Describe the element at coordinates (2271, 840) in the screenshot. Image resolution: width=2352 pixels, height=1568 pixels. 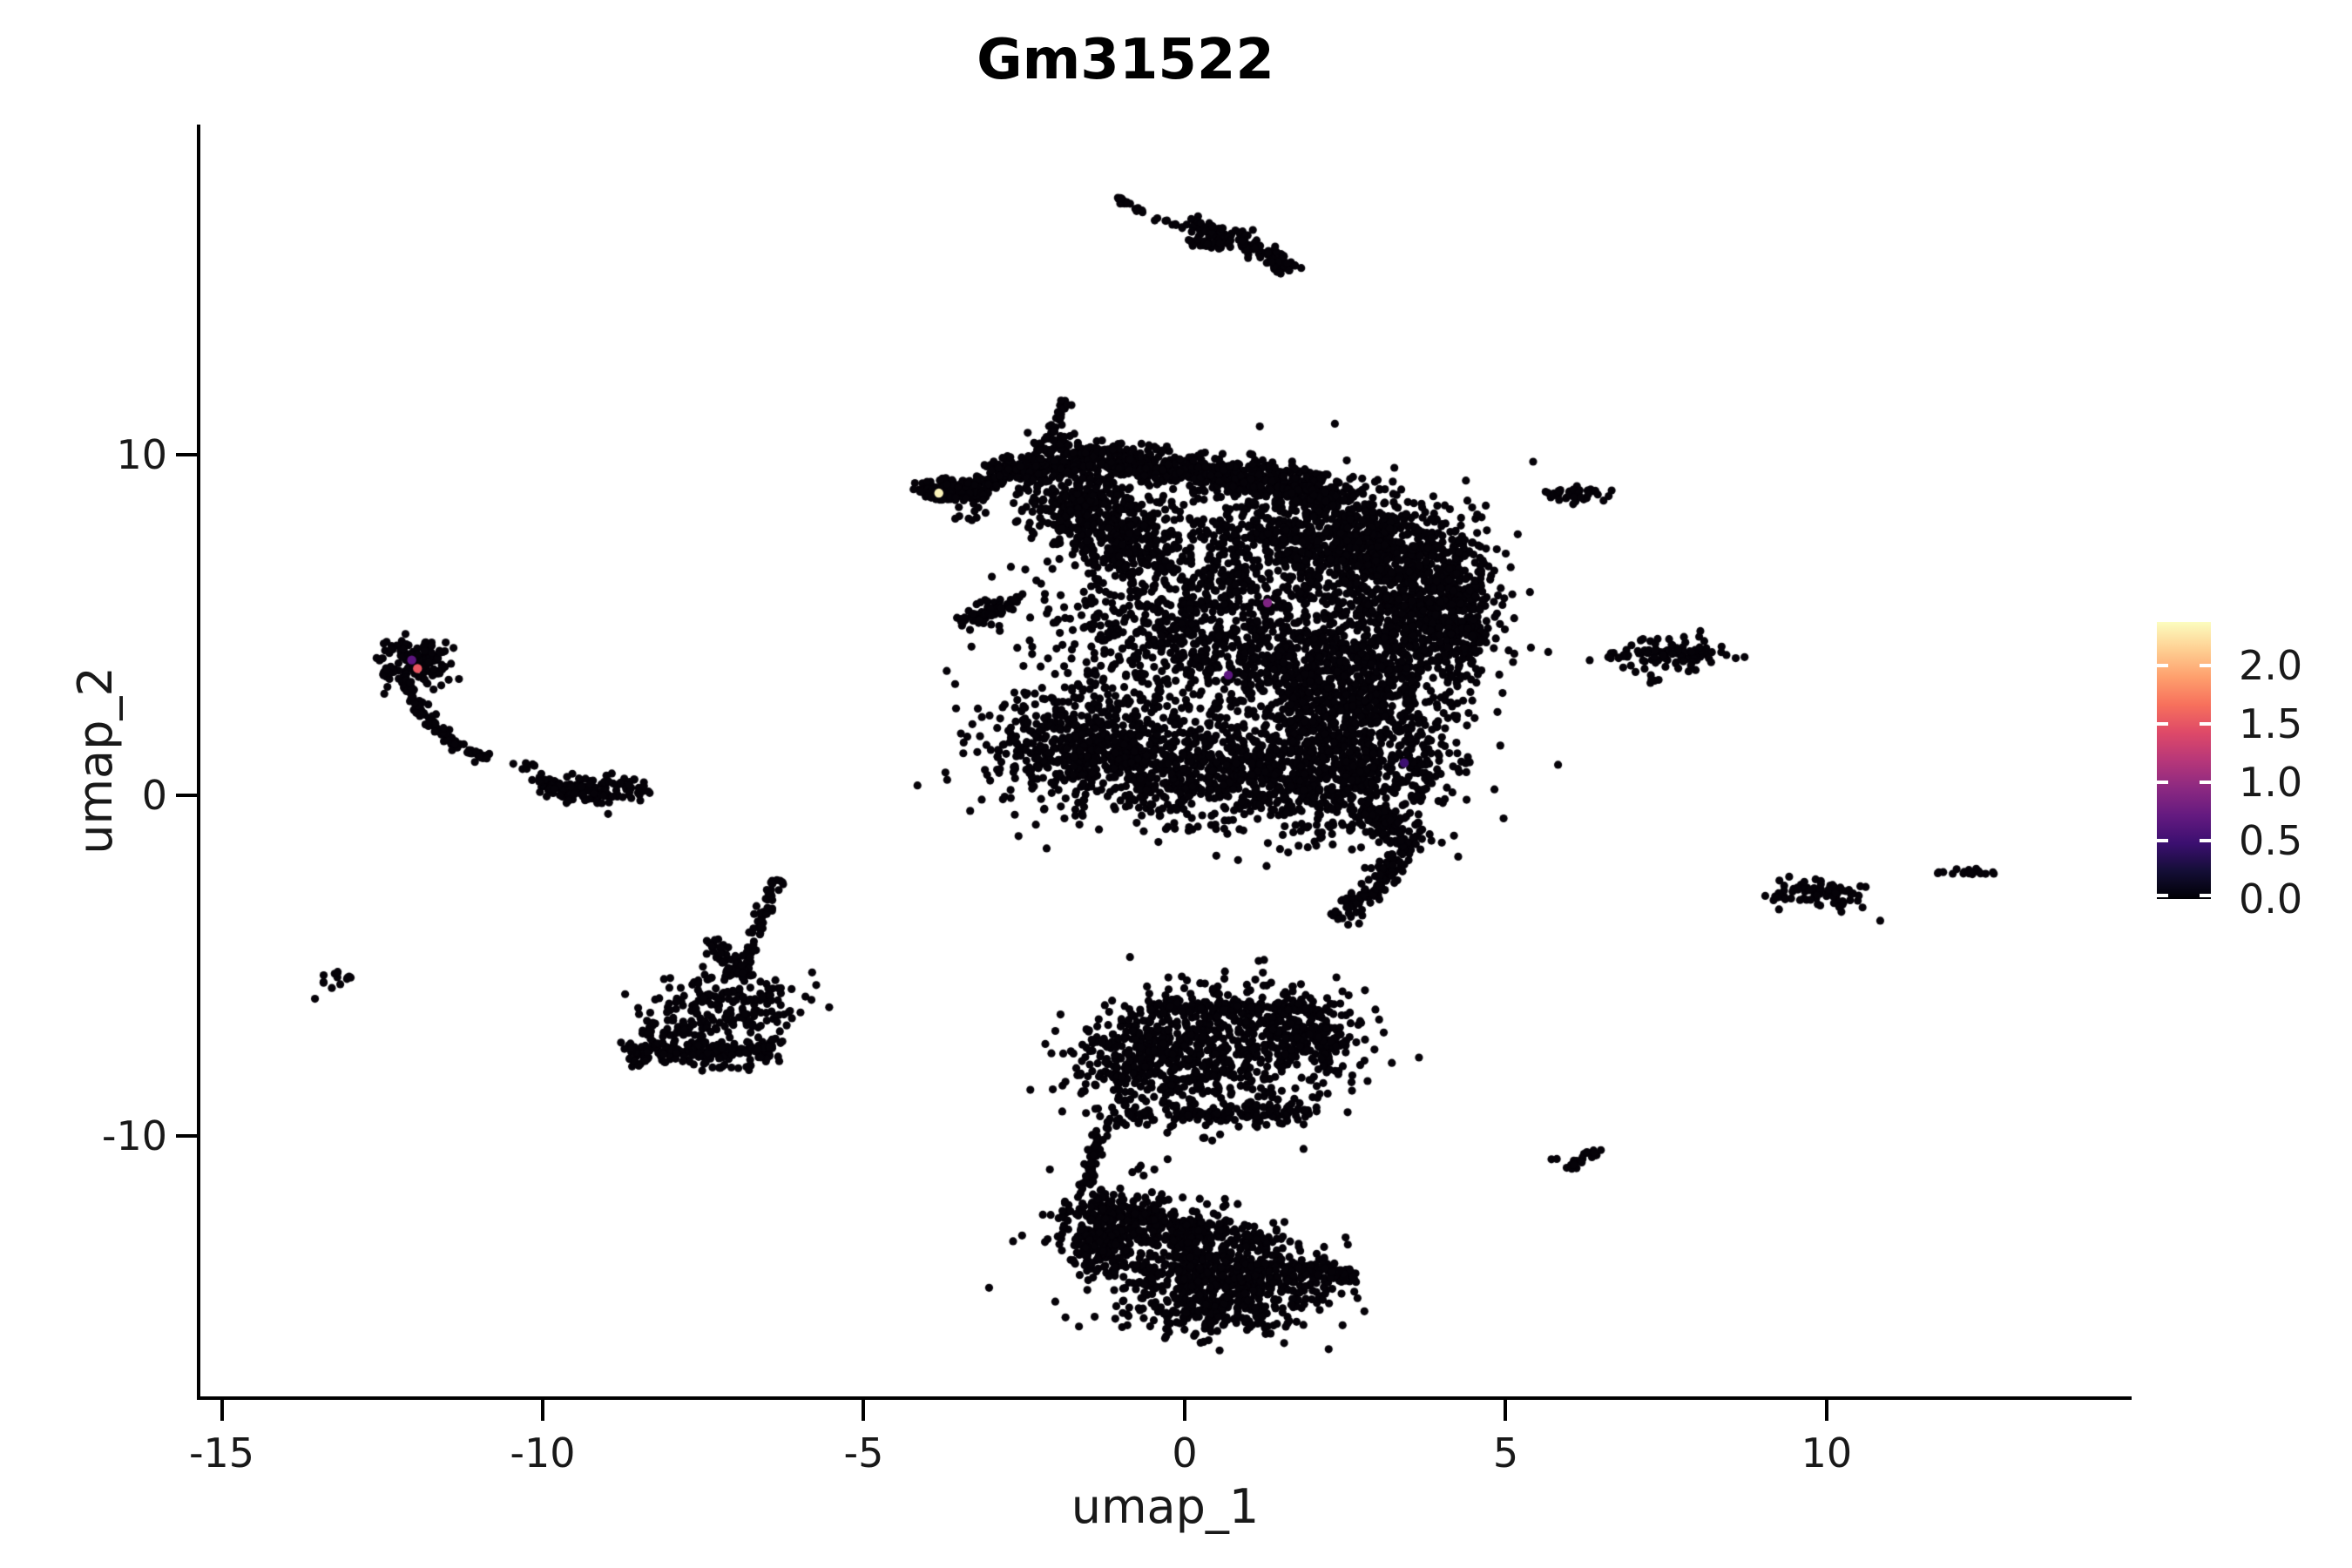
I see `colorbar-tick-label: 0.5` at that location.